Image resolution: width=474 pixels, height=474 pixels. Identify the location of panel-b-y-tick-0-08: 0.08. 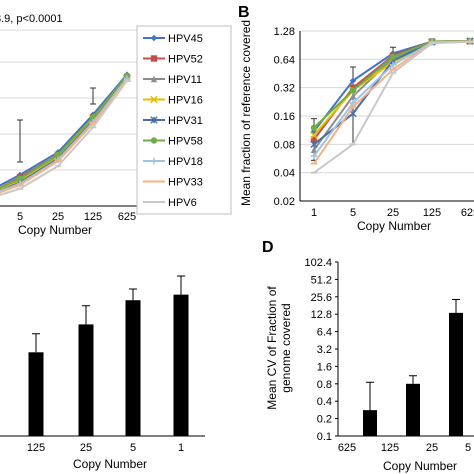
(284, 145).